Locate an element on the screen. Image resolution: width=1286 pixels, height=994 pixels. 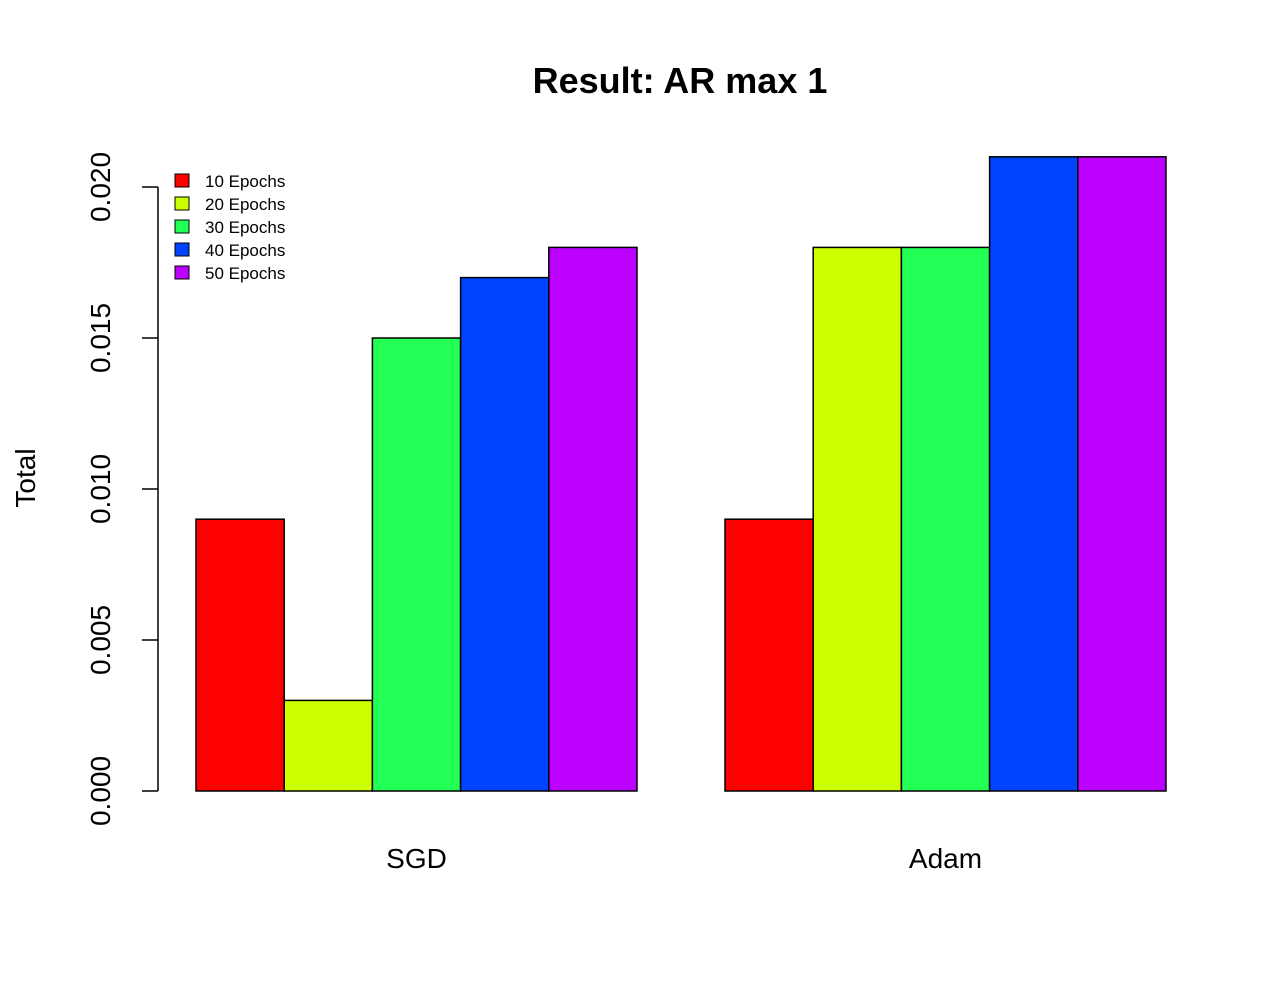
category-labels: SGD Adam is located at coordinates (684, 858).